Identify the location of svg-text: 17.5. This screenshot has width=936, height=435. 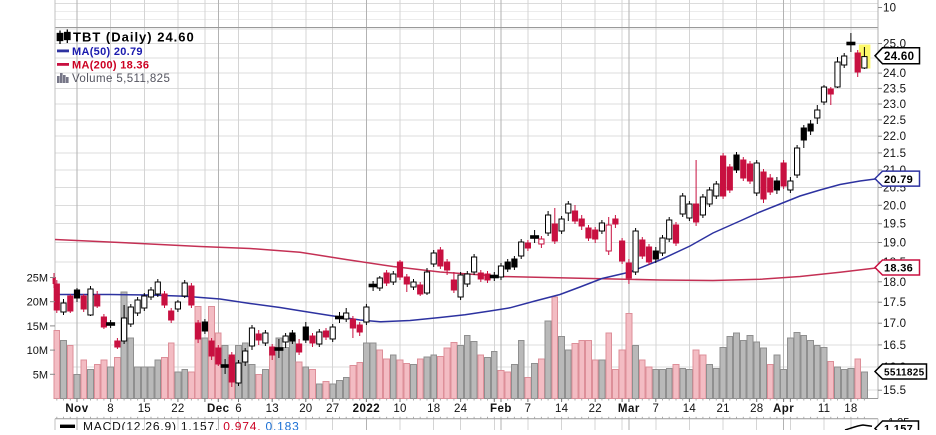
(894, 303).